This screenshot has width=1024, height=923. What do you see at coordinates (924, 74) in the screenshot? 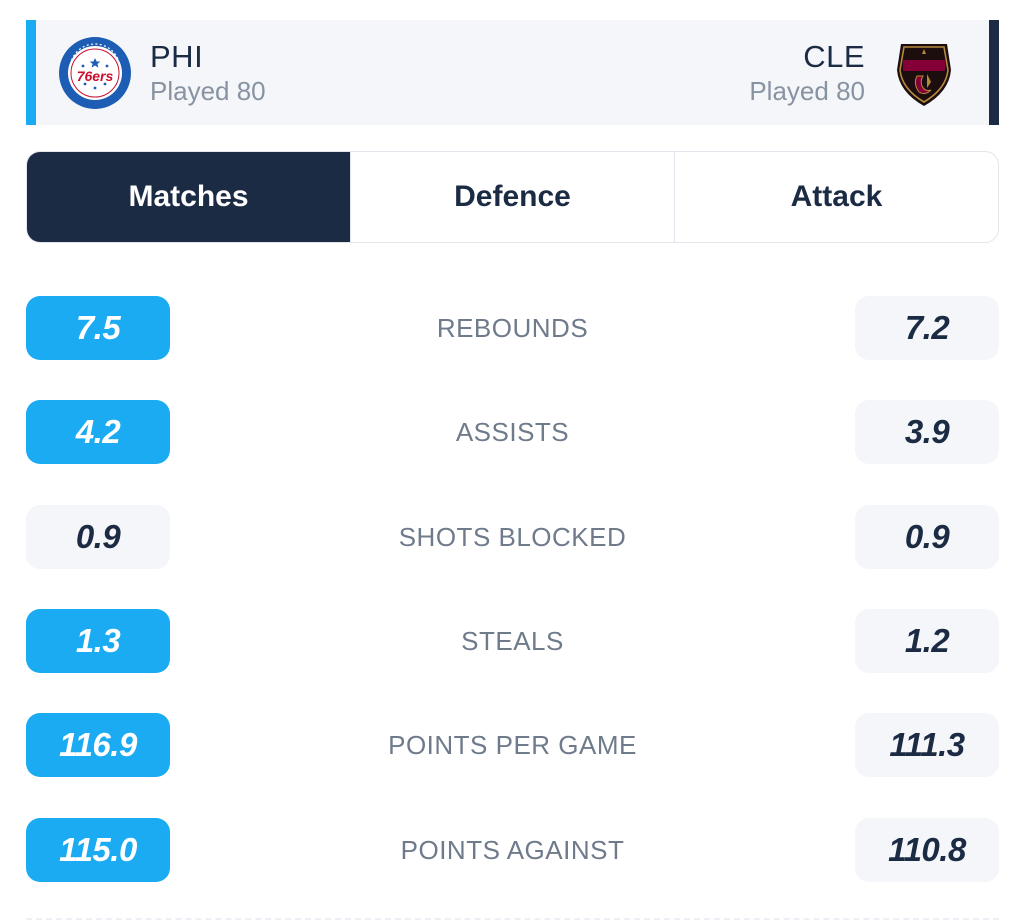
I see `cavaliers-logo-icon` at bounding box center [924, 74].